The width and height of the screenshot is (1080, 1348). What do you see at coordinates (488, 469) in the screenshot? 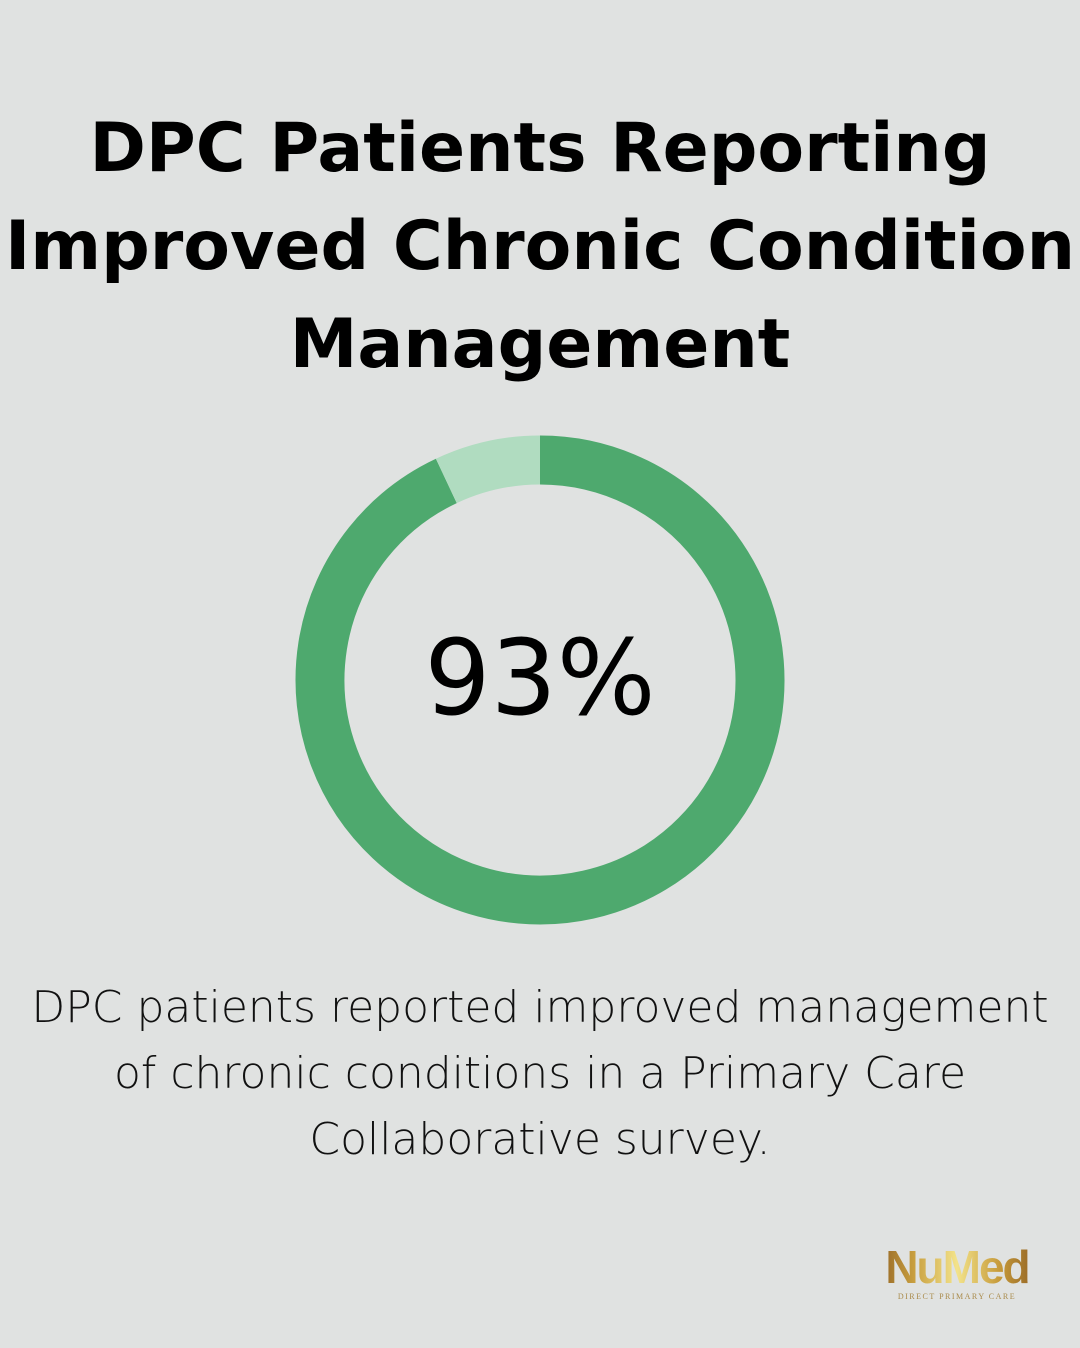
I see `donut-slice-other` at bounding box center [488, 469].